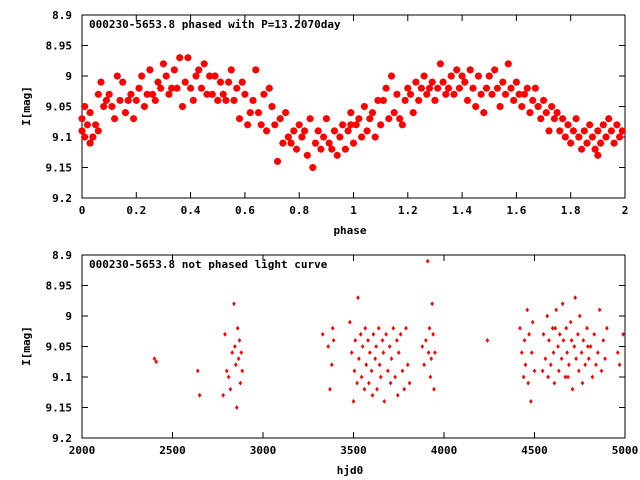 The image size is (640, 480). What do you see at coordinates (62, 198) in the screenshot?
I see `top-y-tick-label: 9.2` at bounding box center [62, 198].